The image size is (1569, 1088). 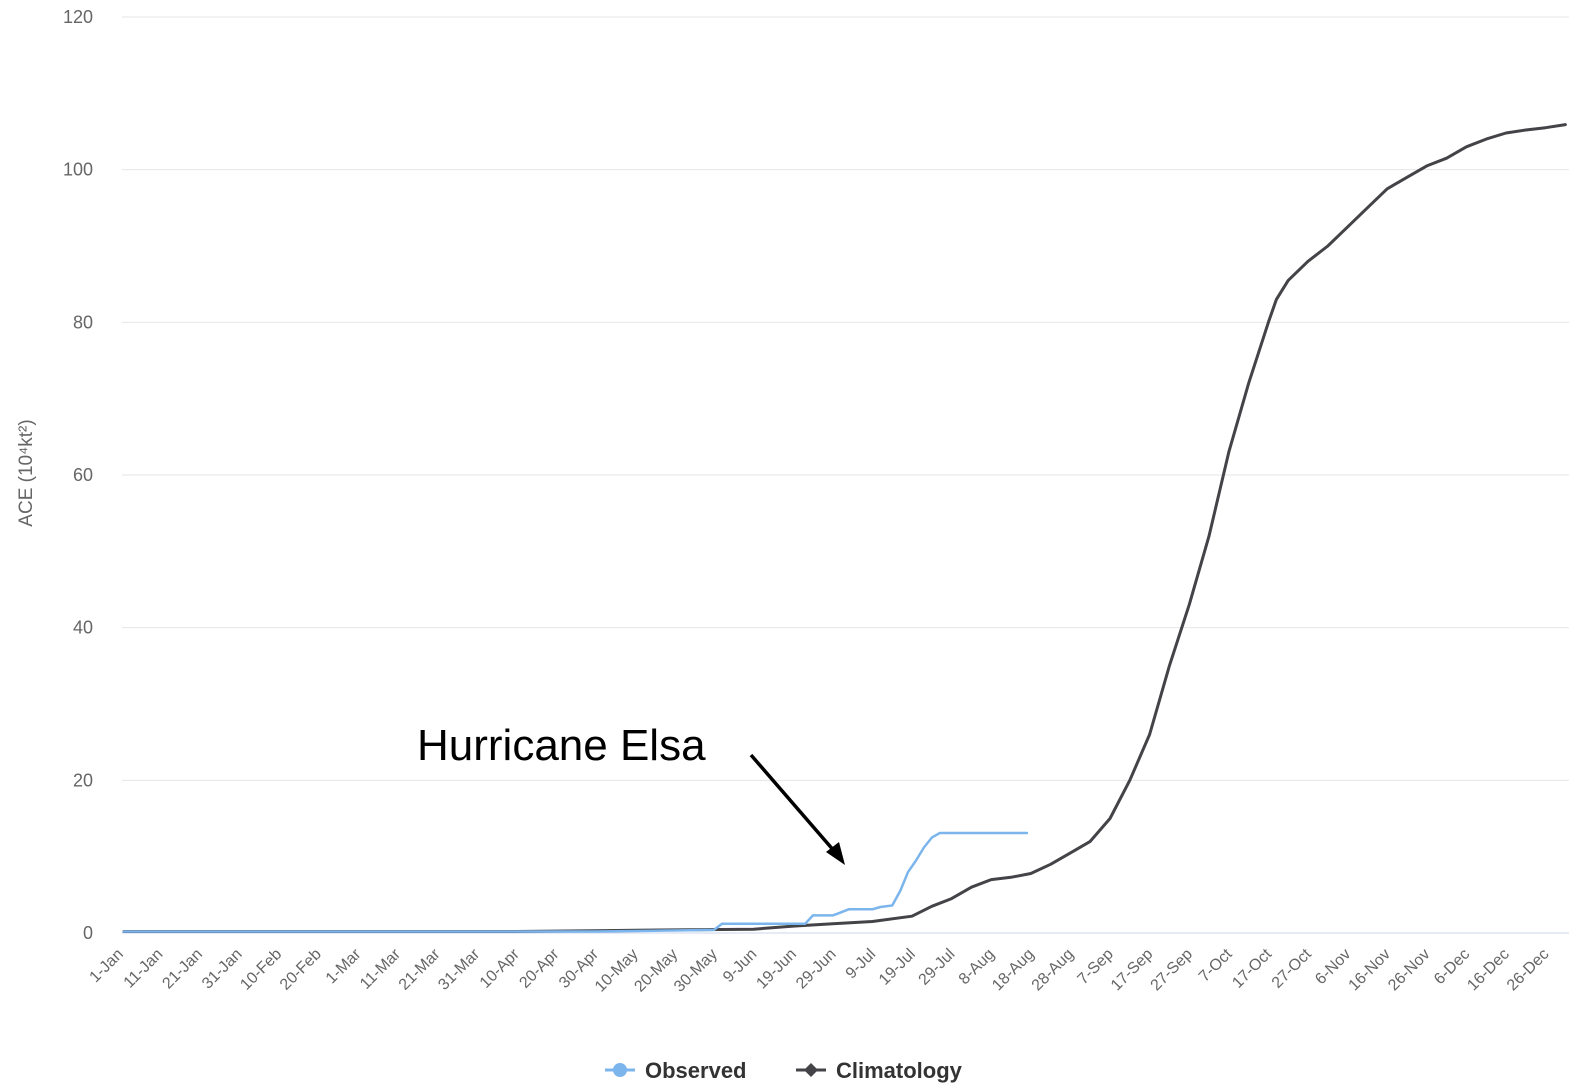 I want to click on legend-label-observed: Observed, so click(x=696, y=1070).